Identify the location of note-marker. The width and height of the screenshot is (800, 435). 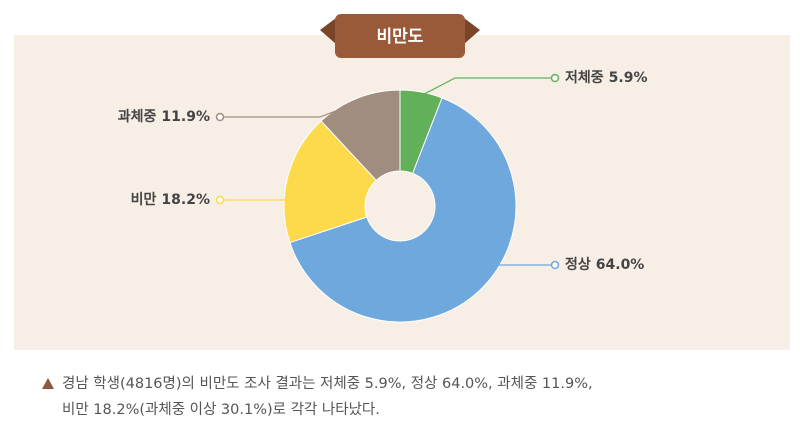
(48, 383).